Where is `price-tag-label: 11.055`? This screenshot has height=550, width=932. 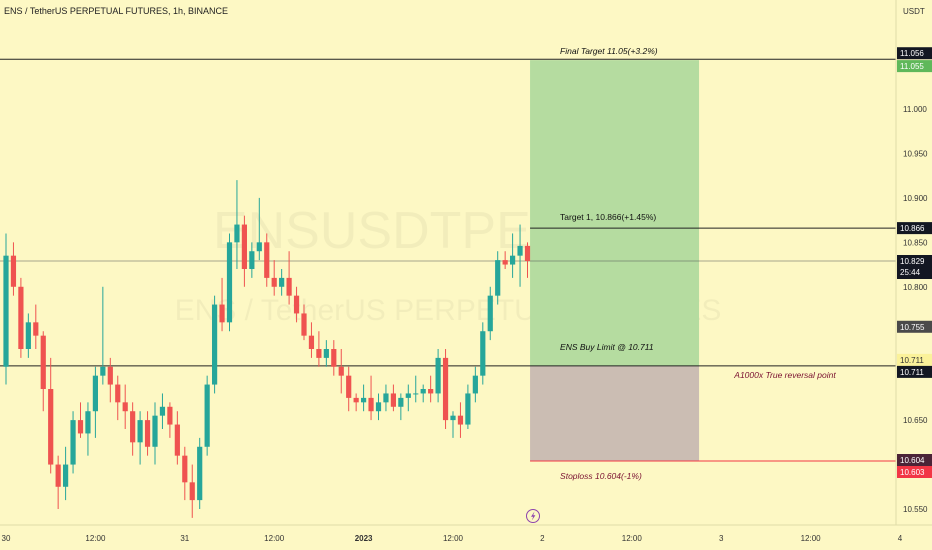 price-tag-label: 11.055 is located at coordinates (912, 66).